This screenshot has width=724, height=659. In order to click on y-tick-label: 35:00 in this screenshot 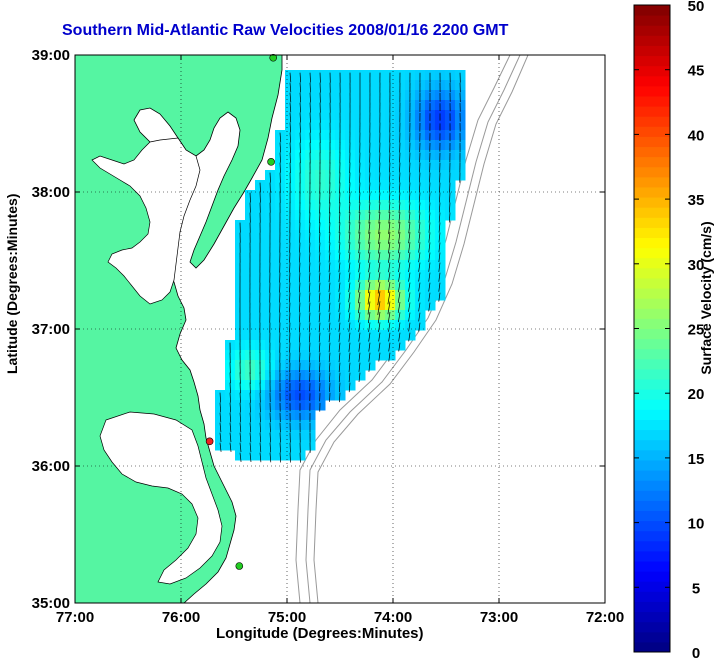, I will do `click(51, 603)`.